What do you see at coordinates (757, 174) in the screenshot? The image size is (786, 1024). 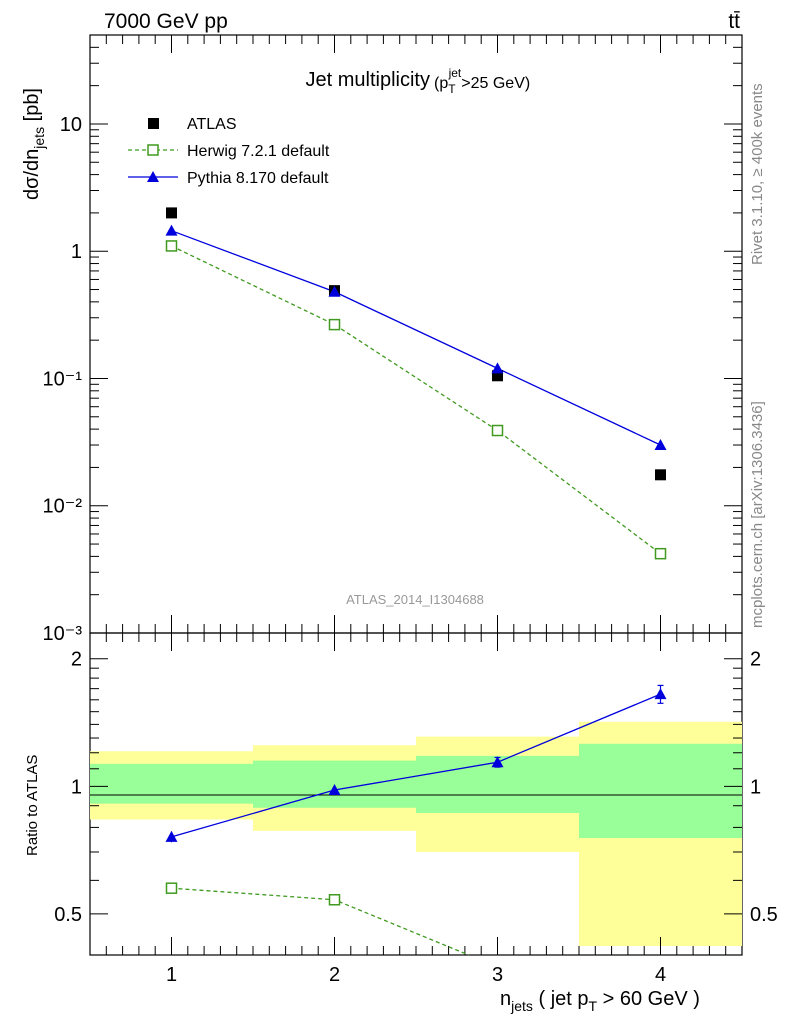 I see `side-label-rivet: Rivet 3.1.10, ≥ 400k events` at bounding box center [757, 174].